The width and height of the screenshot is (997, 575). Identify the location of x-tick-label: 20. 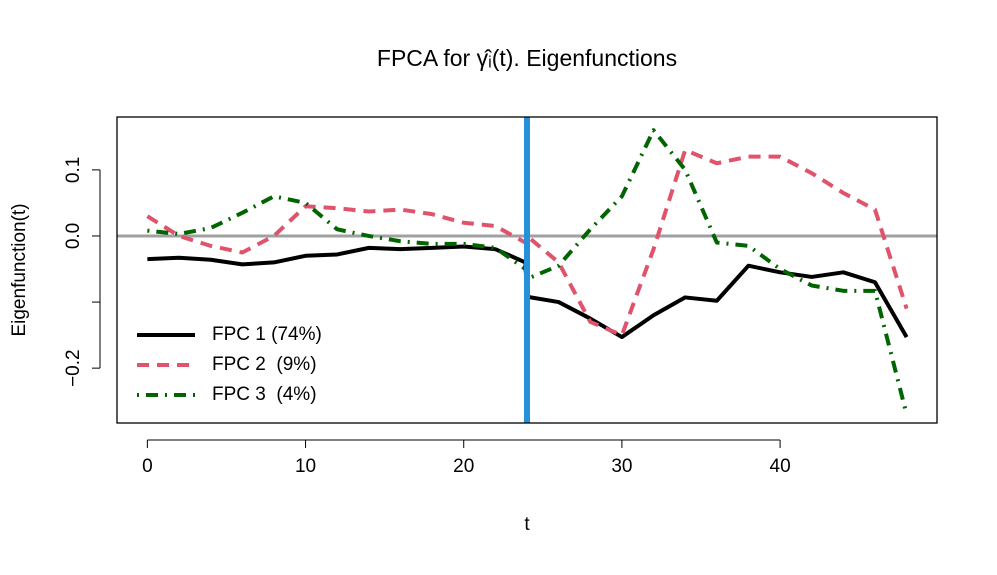
(463, 466).